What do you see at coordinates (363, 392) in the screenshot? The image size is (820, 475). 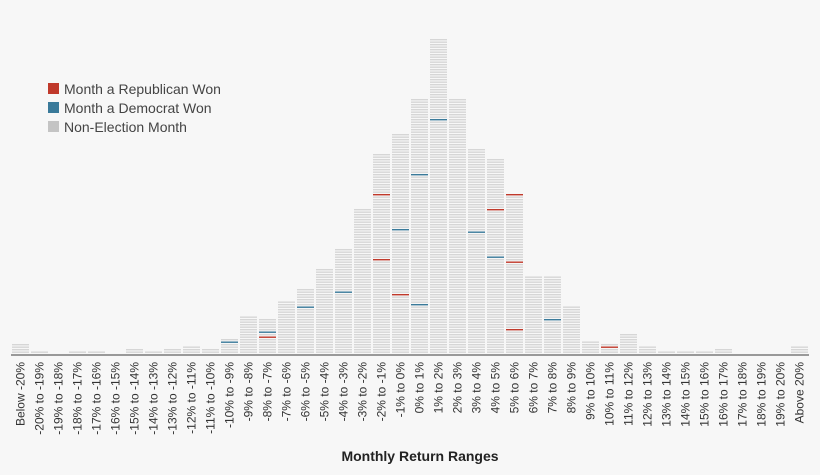 I see `x-tick-label: -3% to -2%` at bounding box center [363, 392].